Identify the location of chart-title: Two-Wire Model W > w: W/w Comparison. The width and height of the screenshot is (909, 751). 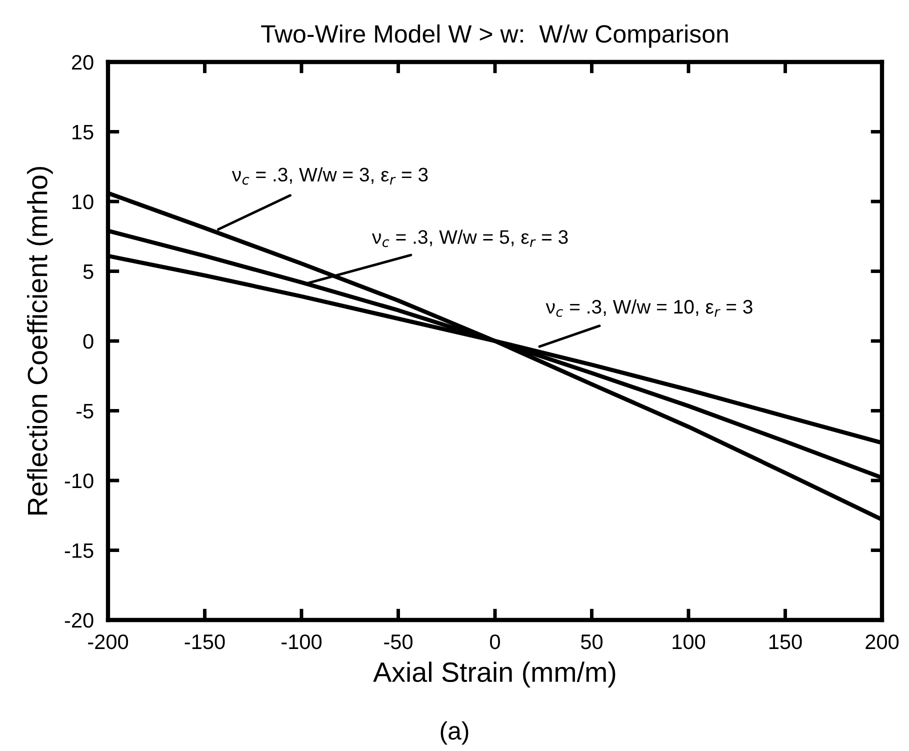
(494, 36).